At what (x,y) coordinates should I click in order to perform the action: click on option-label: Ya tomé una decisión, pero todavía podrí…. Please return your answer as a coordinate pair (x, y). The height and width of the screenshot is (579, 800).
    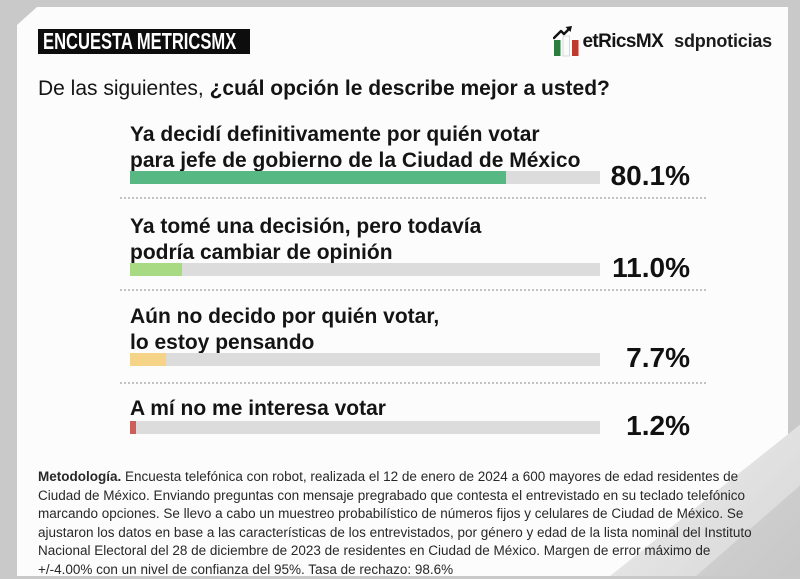
    Looking at the image, I should click on (370, 240).